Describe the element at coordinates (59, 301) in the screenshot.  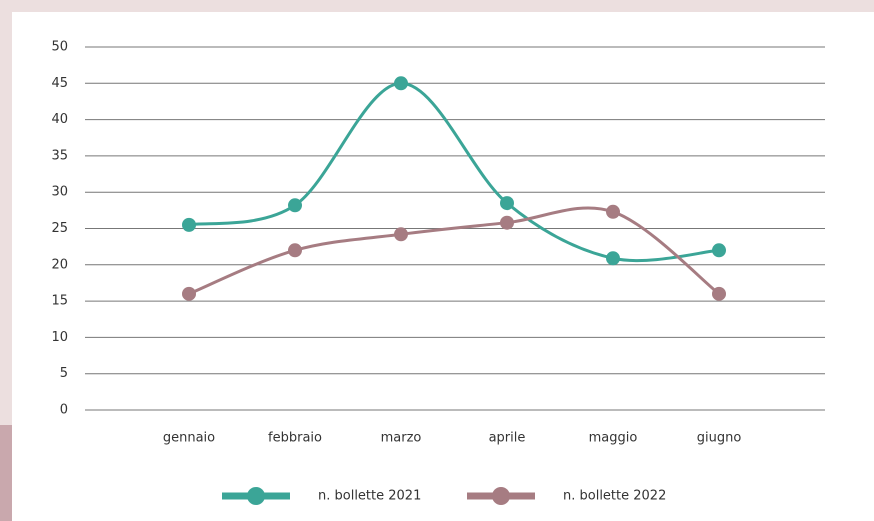
I see `y-tick-label: 15` at that location.